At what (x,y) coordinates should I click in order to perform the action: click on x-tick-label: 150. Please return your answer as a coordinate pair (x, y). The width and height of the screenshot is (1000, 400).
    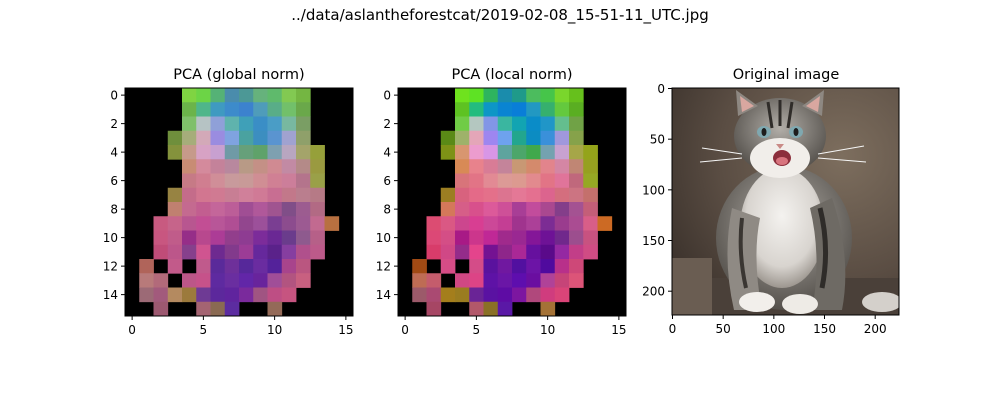
    Looking at the image, I should click on (824, 329).